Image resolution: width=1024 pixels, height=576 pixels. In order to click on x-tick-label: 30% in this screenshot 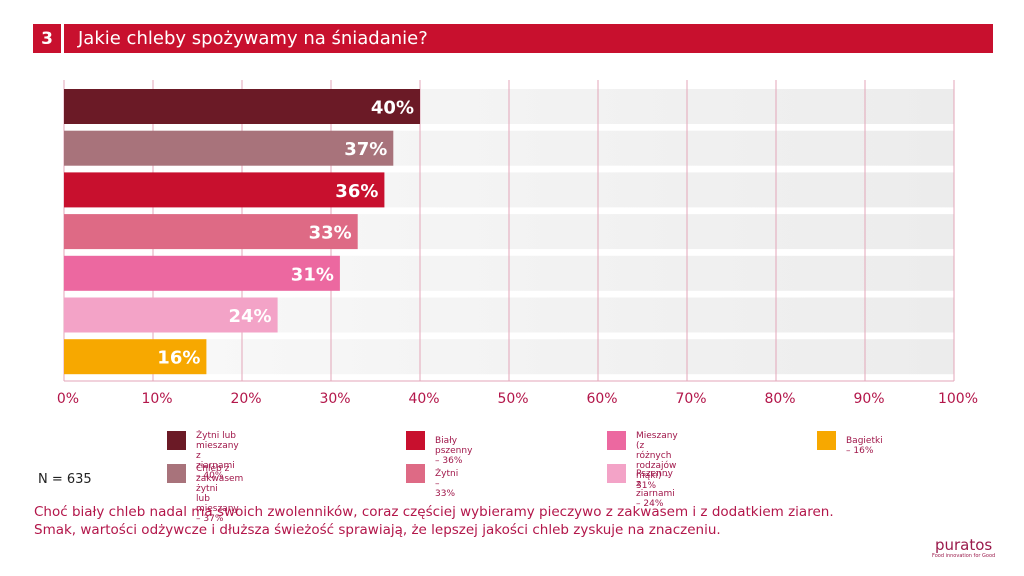, I will do `click(334, 399)`.